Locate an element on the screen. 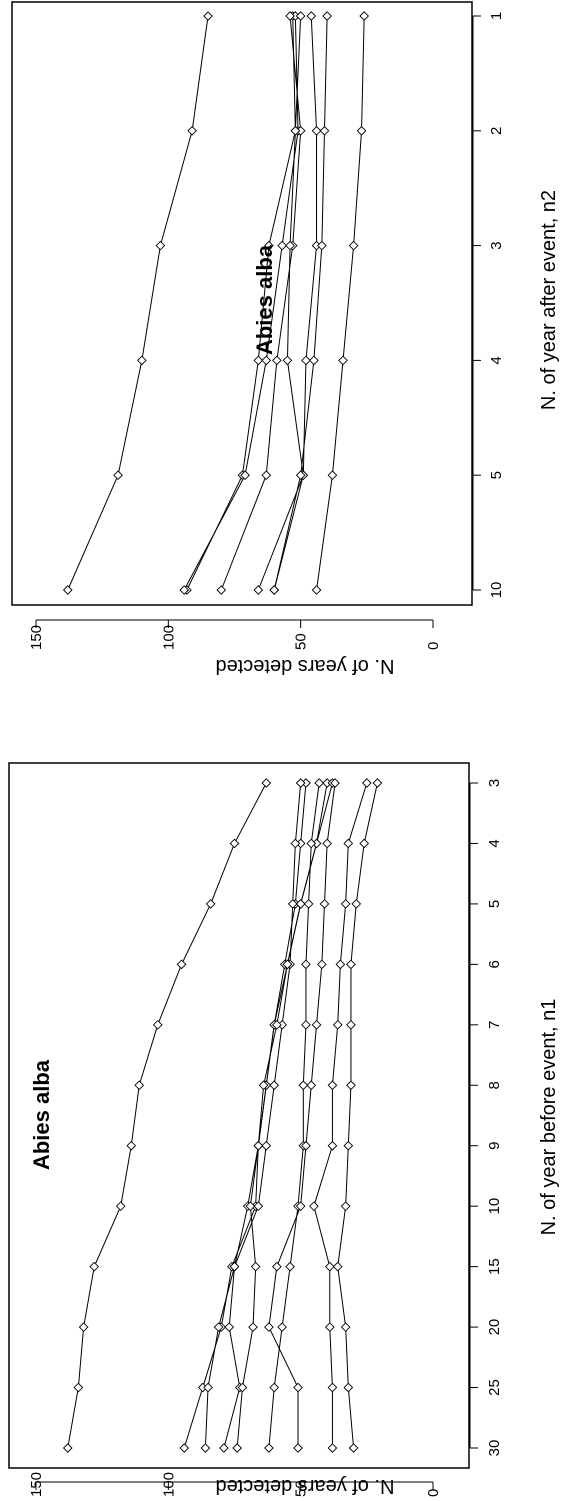 Image resolution: width=569 pixels, height=1501 pixels. category-tick-label: 2 is located at coordinates (496, 131).